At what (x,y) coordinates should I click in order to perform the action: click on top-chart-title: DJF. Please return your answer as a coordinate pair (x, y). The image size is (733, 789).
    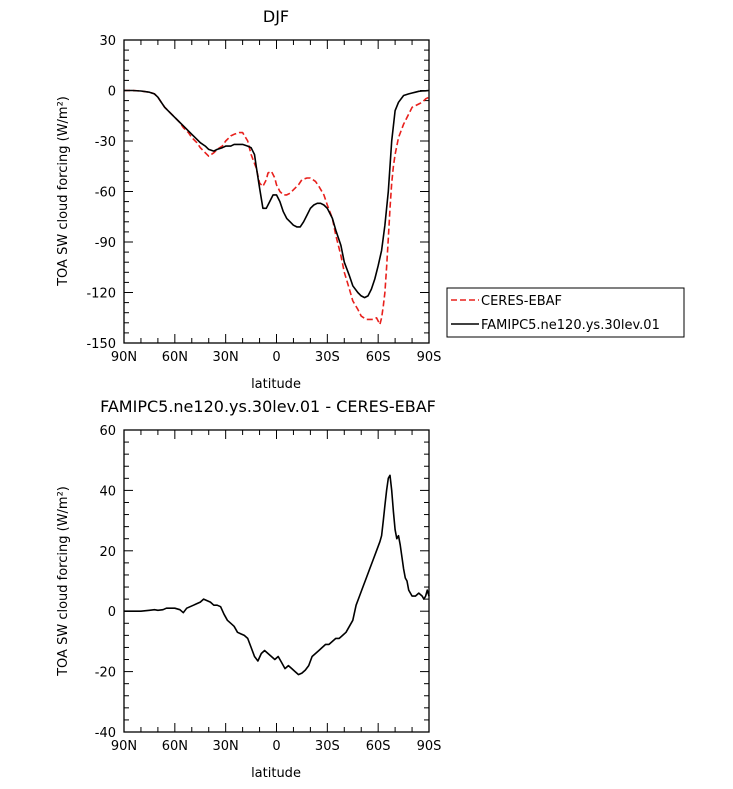
    Looking at the image, I should click on (276, 16).